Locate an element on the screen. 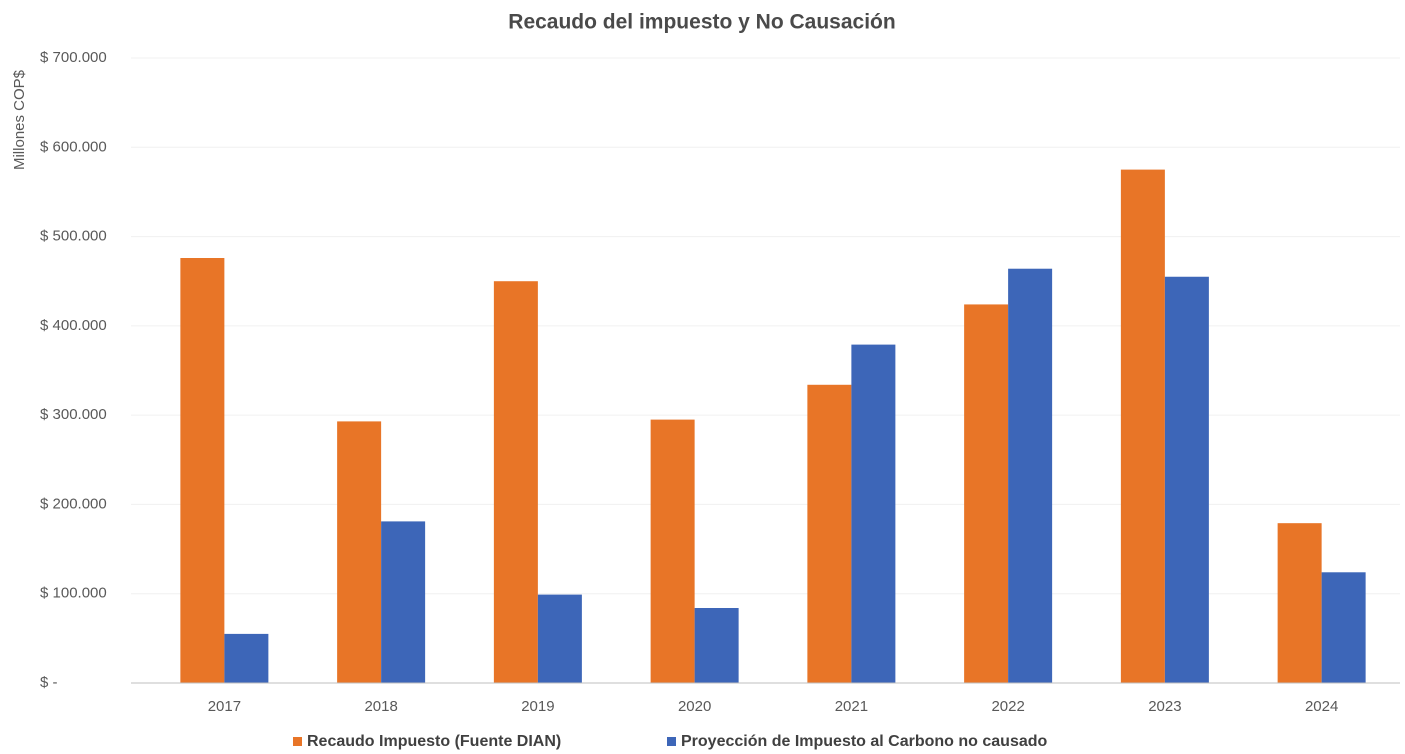 Image resolution: width=1405 pixels, height=754 pixels. x-tick-label: 2020 is located at coordinates (694, 706).